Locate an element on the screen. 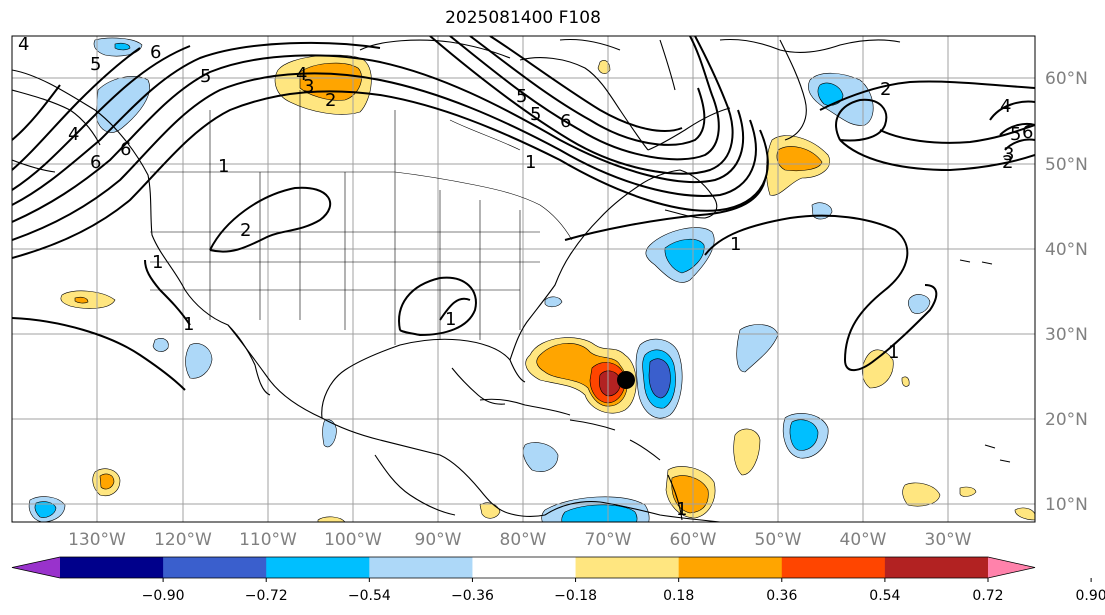 The width and height of the screenshot is (1105, 615). colorbar-tick-label: −0.90 is located at coordinates (163, 596).